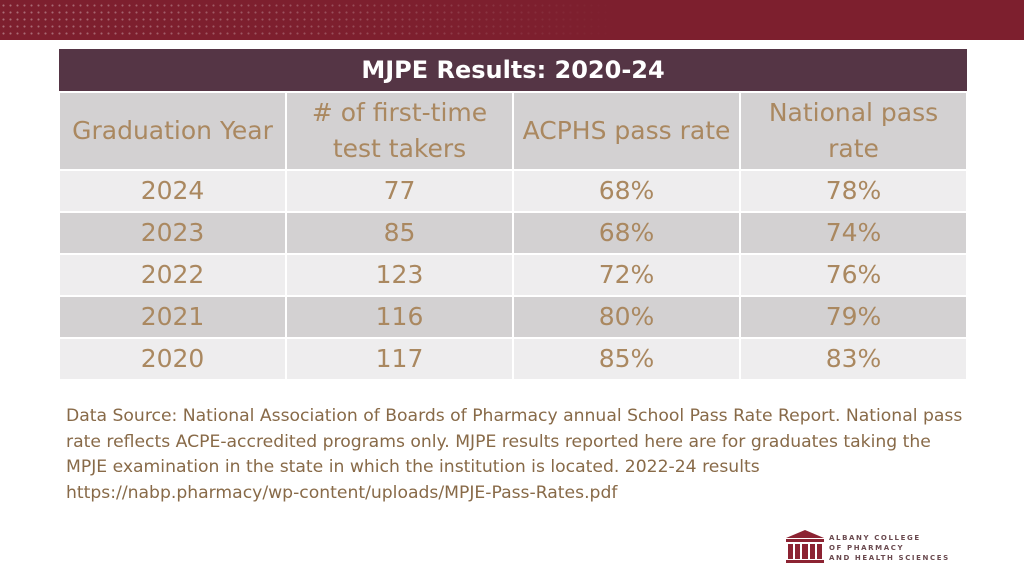  I want to click on cell-national-rate: 79%, so click(853, 317).